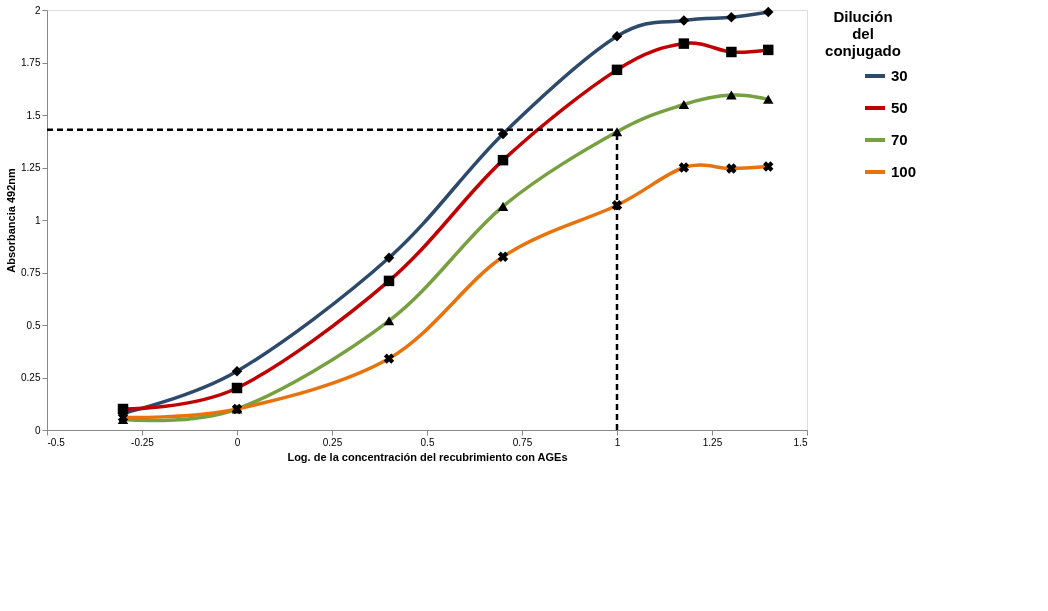 The width and height of the screenshot is (1048, 611). Describe the element at coordinates (332, 442) in the screenshot. I see `x-tick-label: 0.25` at that location.